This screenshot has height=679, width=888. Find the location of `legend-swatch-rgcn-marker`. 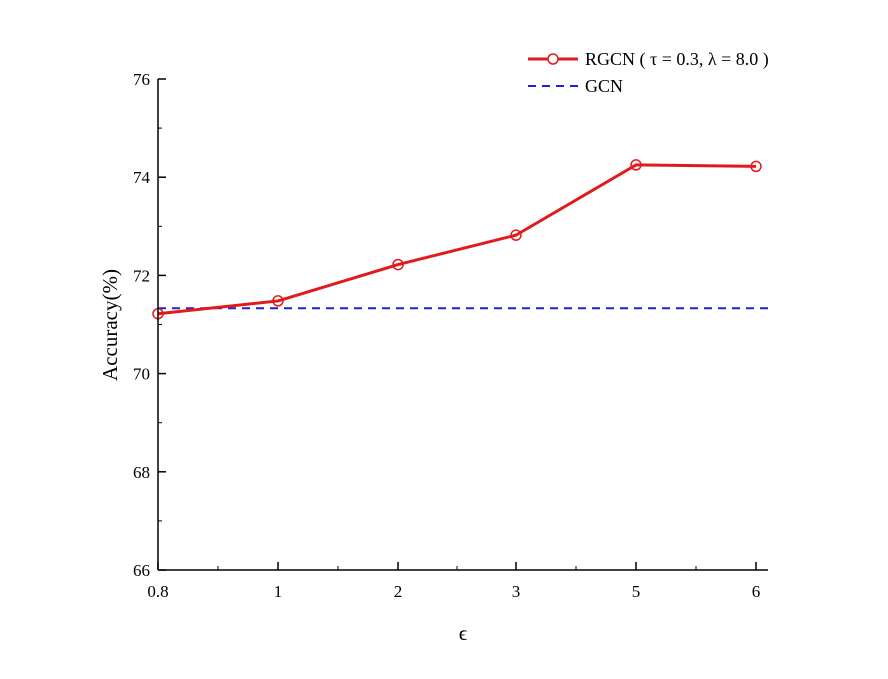

legend-swatch-rgcn-marker is located at coordinates (553, 59).